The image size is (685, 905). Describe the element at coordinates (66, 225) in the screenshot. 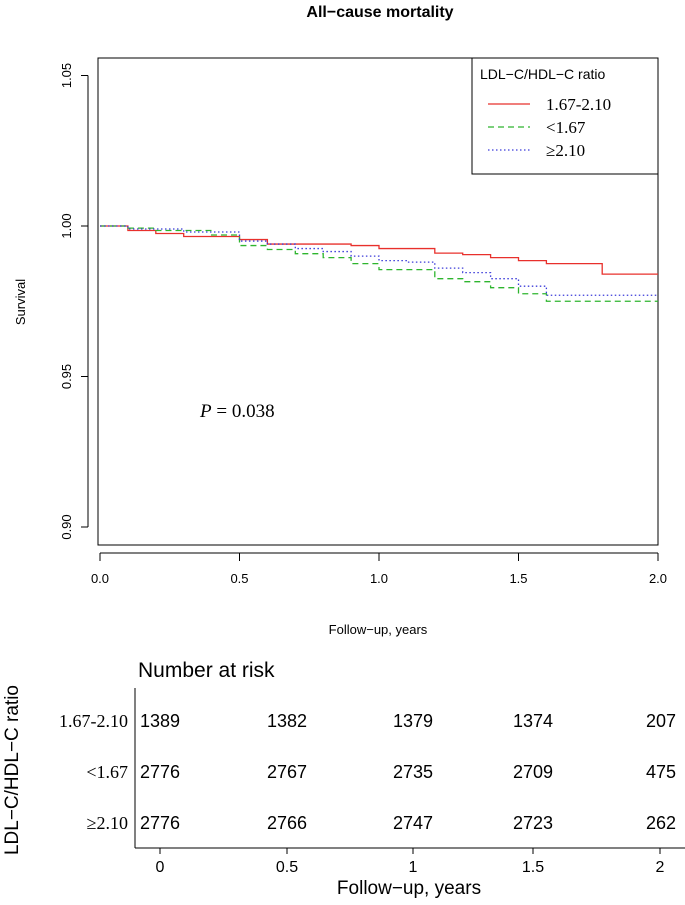

I see `y-tick-label: 1.00` at that location.